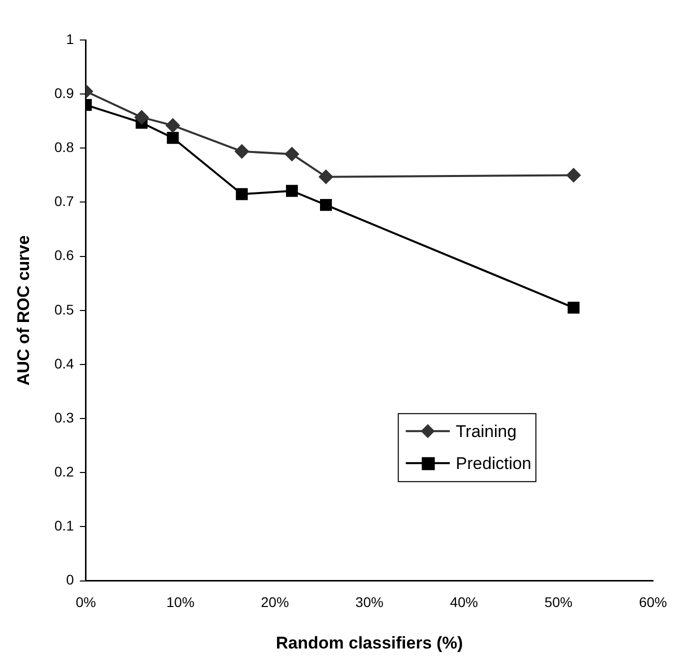  Describe the element at coordinates (64, 201) in the screenshot. I see `y-tick-label: 0.7` at that location.